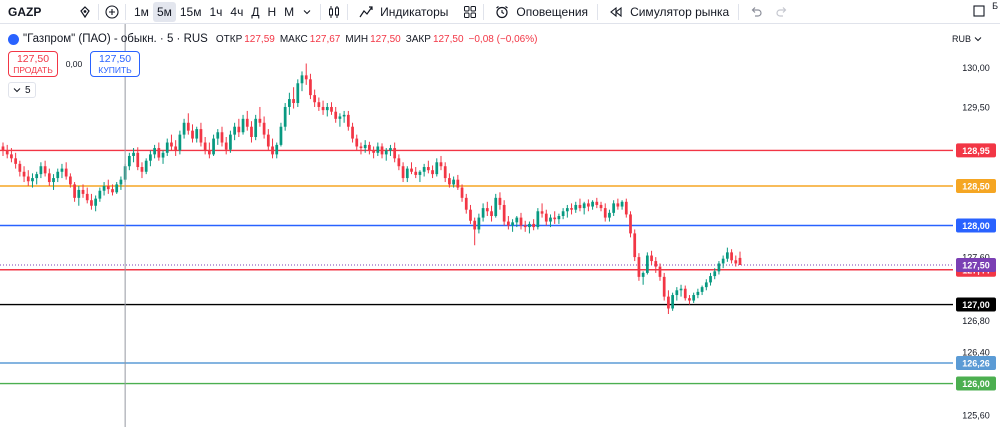 The width and height of the screenshot is (1000, 427). Describe the element at coordinates (115, 64) in the screenshot. I see `buy-button: 127,50 КУПИТЬ` at that location.